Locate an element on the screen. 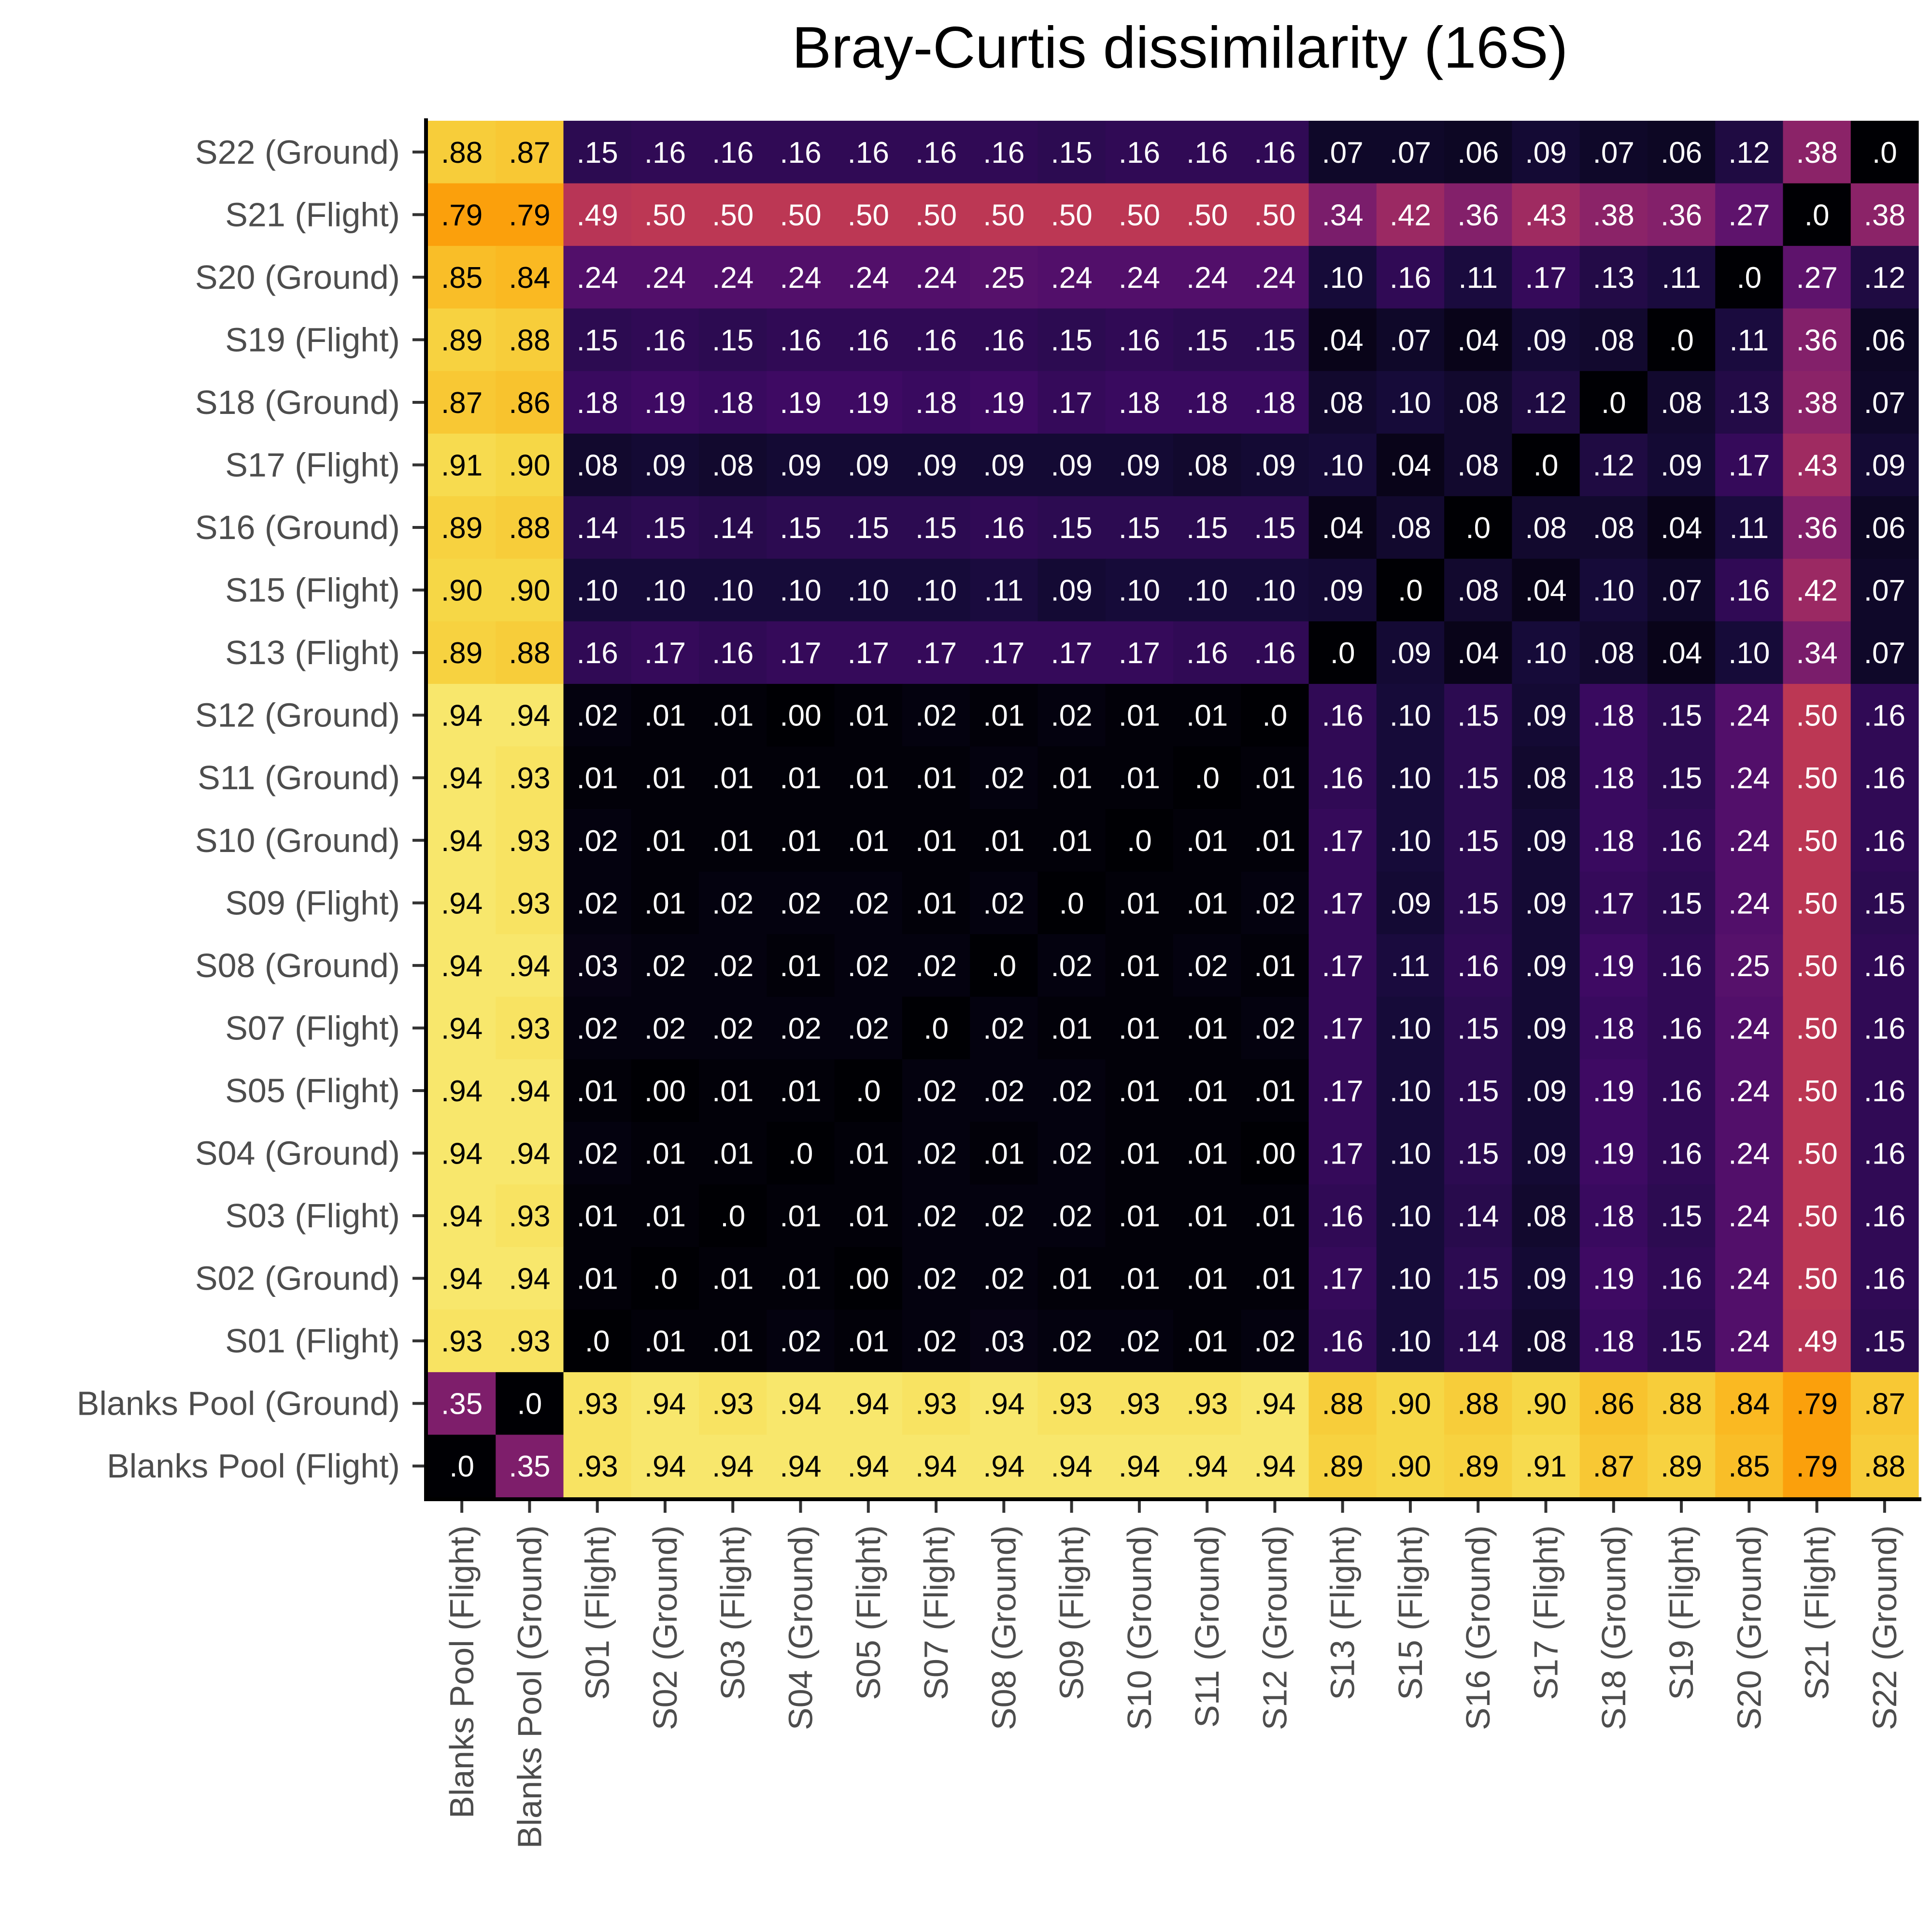  cell-value-label: .03 is located at coordinates (597, 966).